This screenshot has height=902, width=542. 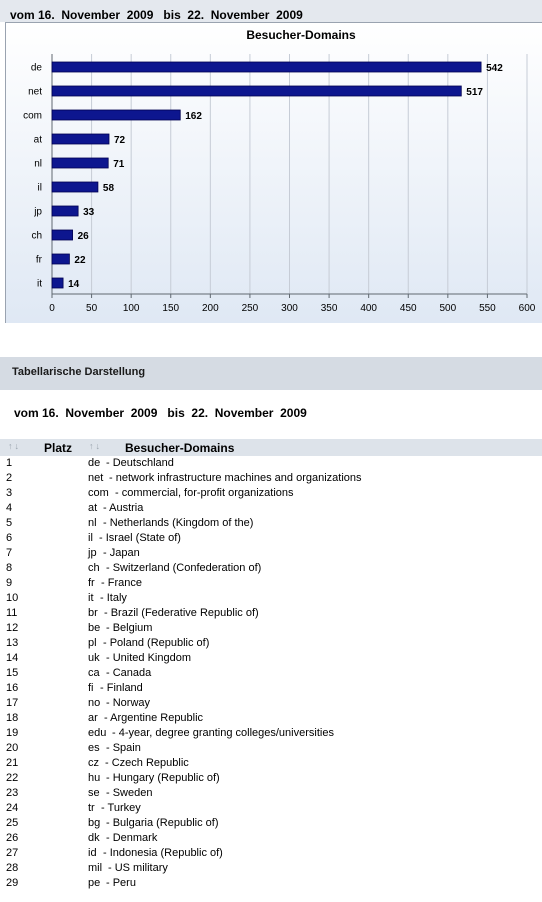 What do you see at coordinates (58, 448) in the screenshot?
I see `column-header-platz: Platz` at bounding box center [58, 448].